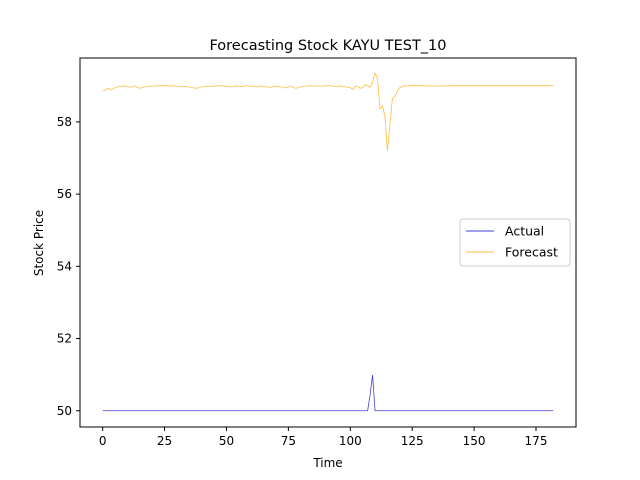 The image size is (640, 480). What do you see at coordinates (103, 441) in the screenshot?
I see `x-tick-label: 0` at bounding box center [103, 441].